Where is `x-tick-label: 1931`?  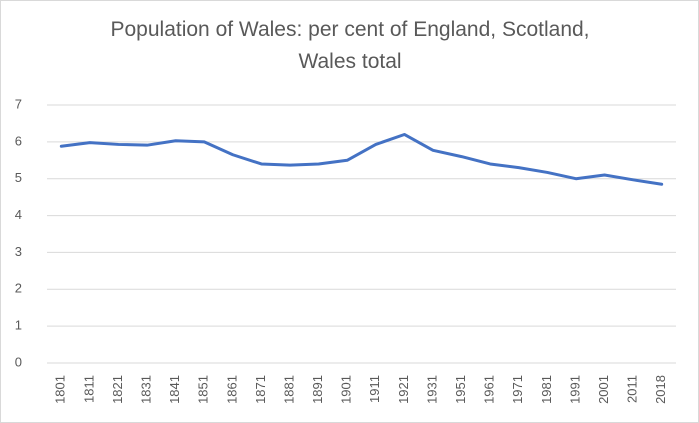
x-tick-label: 1931 is located at coordinates (431, 389).